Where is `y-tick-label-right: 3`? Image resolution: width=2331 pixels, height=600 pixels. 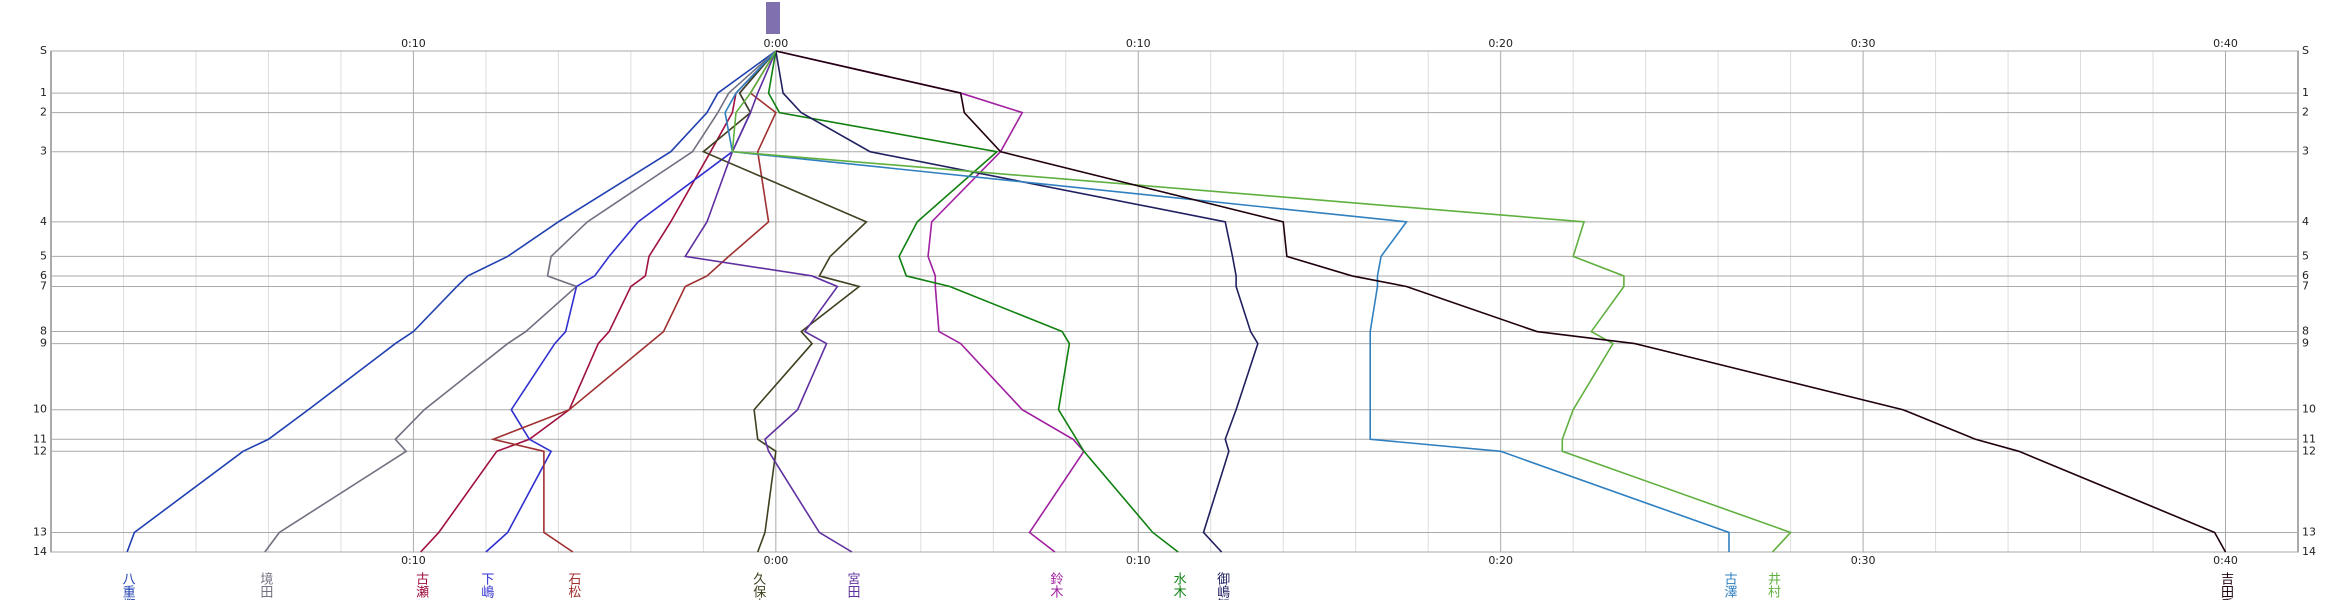 y-tick-label-right: 3 is located at coordinates (2305, 151).